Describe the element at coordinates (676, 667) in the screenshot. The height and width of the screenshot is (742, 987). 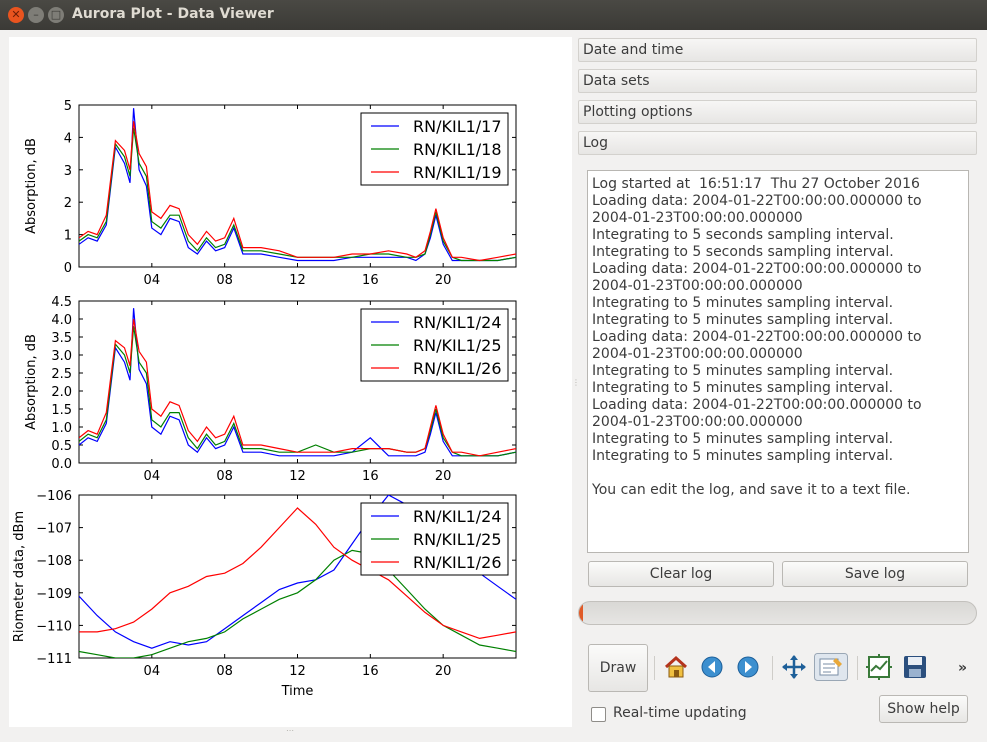
I see `home-icon` at that location.